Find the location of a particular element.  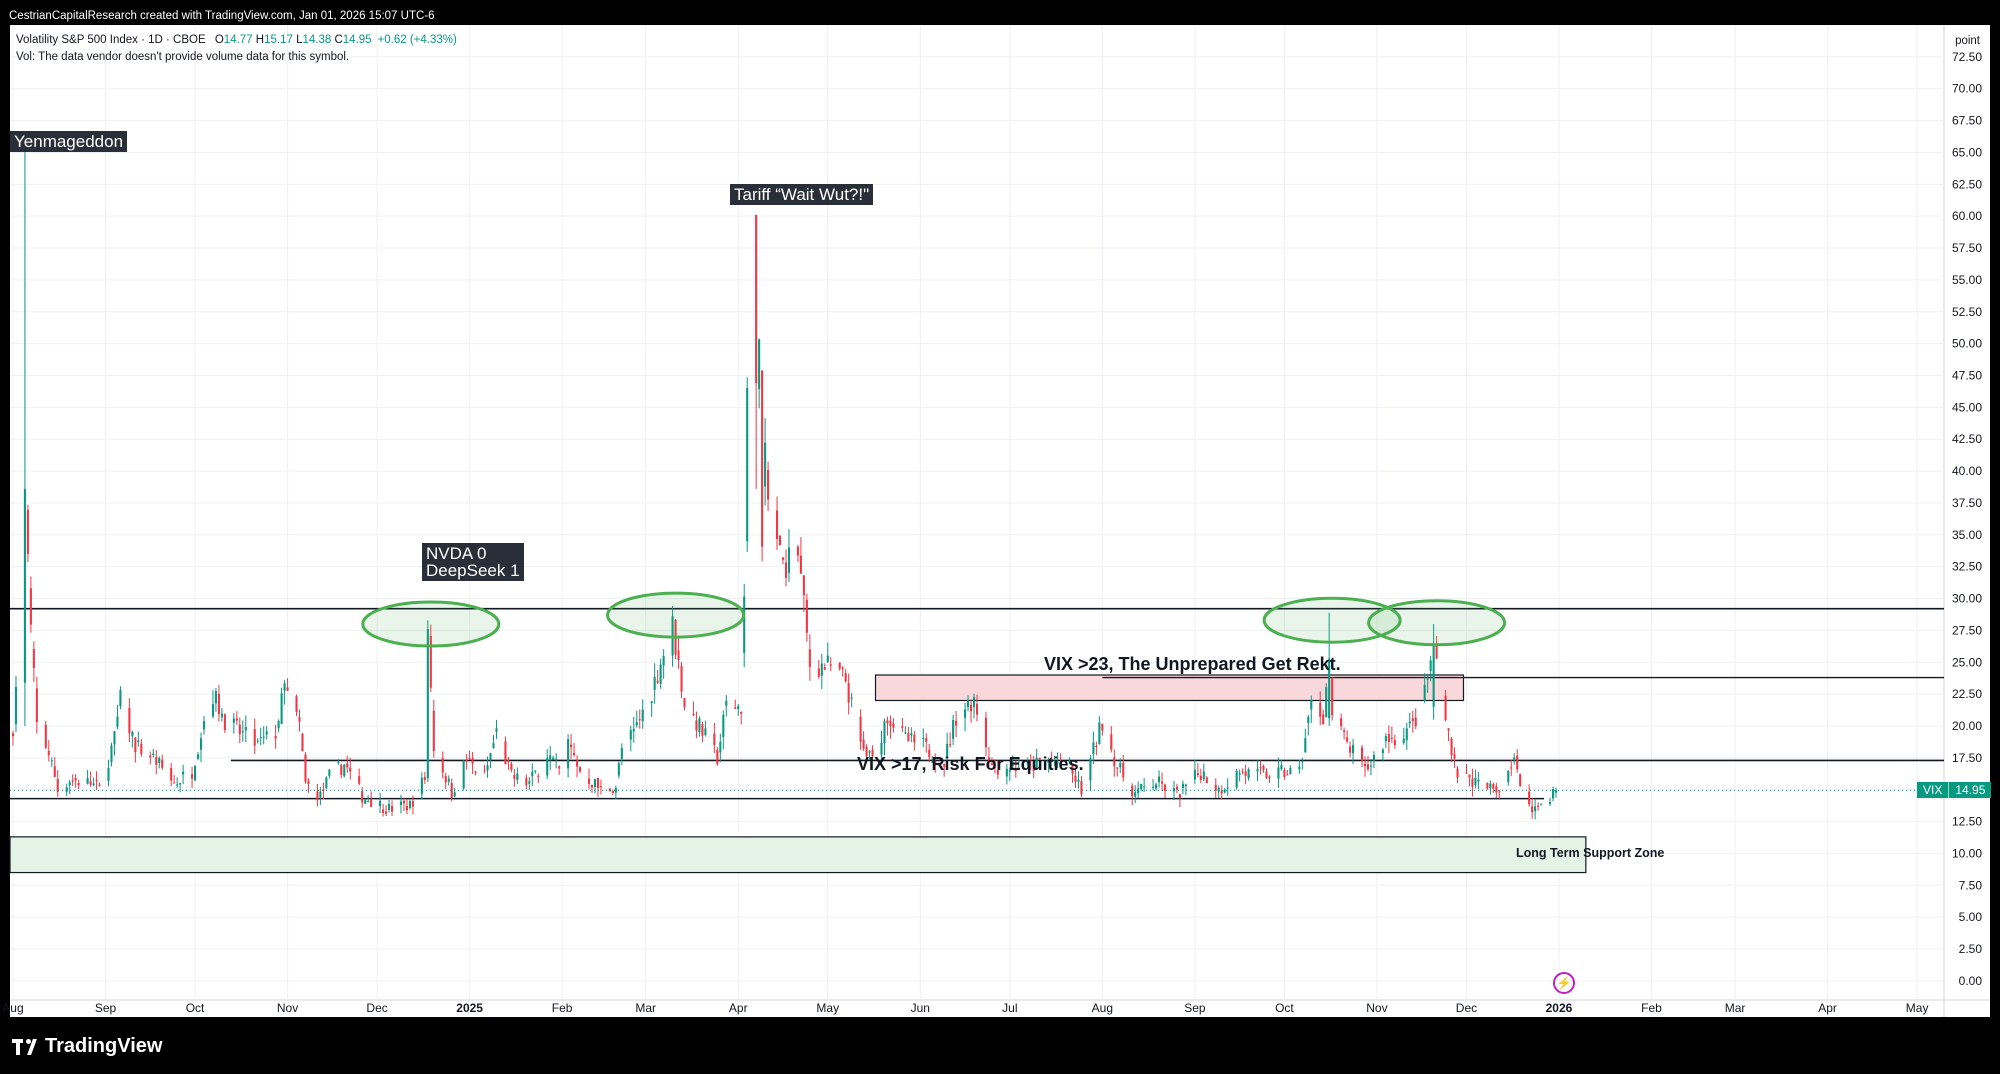

symbol-title: Volatility S&P 500 Index · 1D · CBOE is located at coordinates (111, 40).